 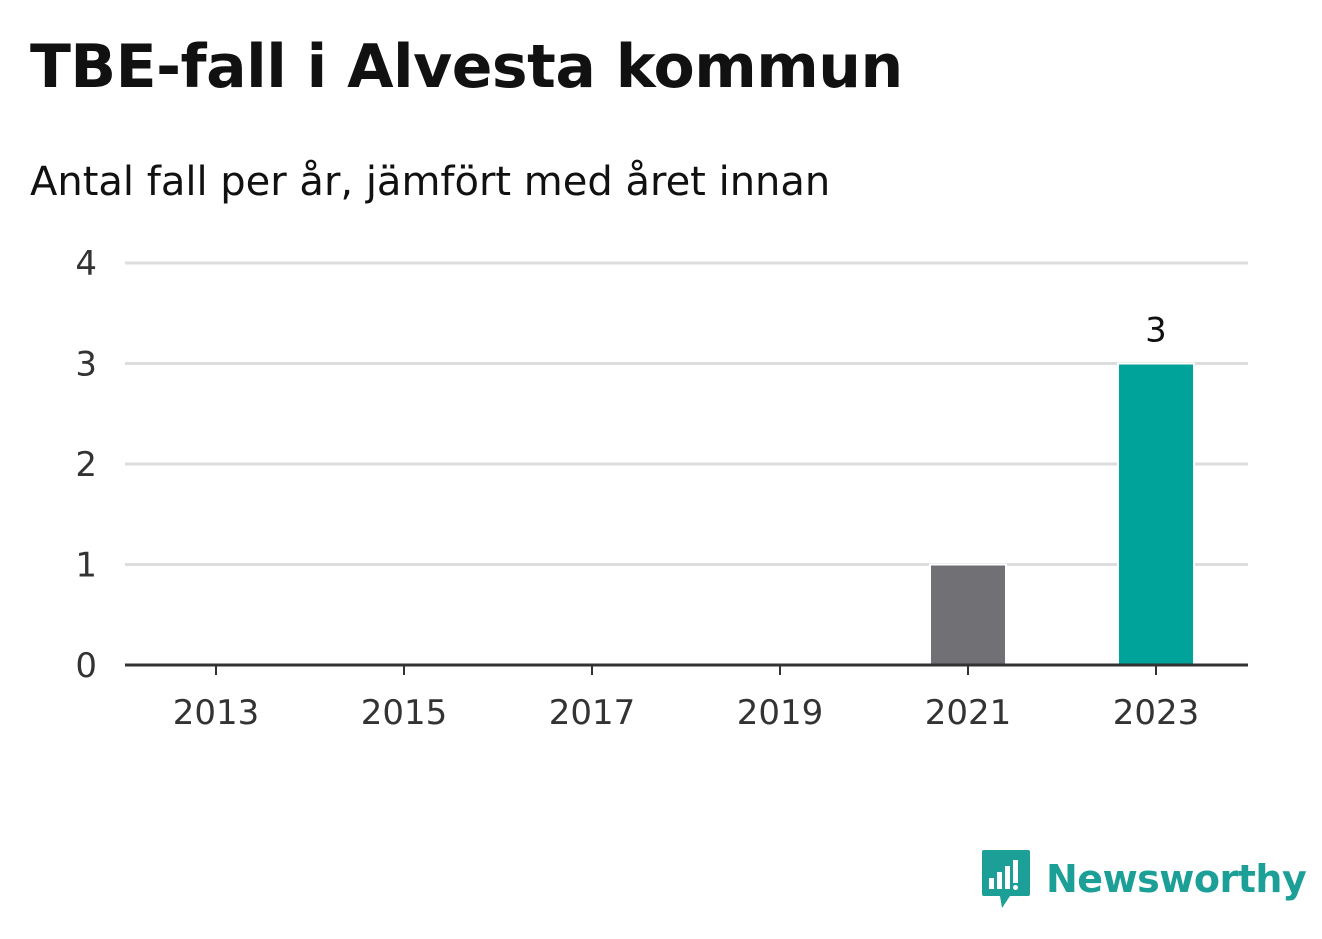 I want to click on brand-name: Newsworthy, so click(x=1176, y=879).